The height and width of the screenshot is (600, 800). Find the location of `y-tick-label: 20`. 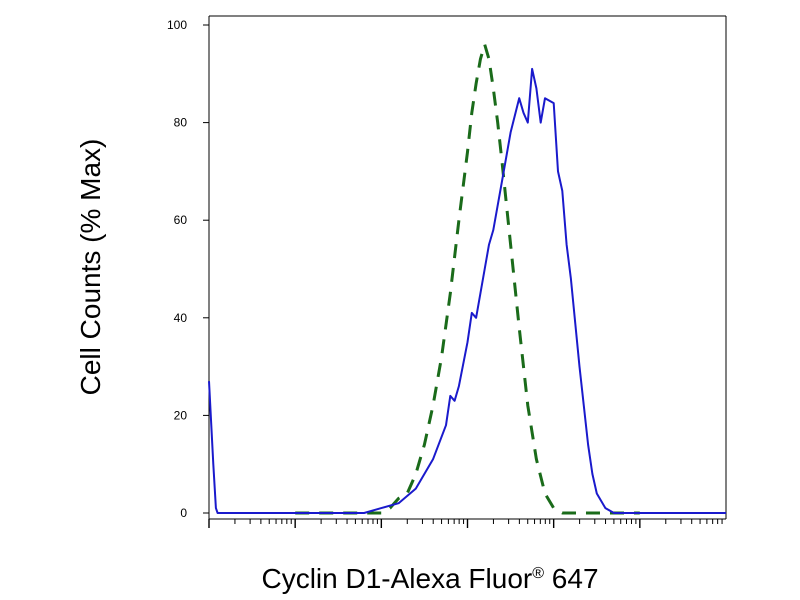

y-tick-label: 20 is located at coordinates (181, 415).